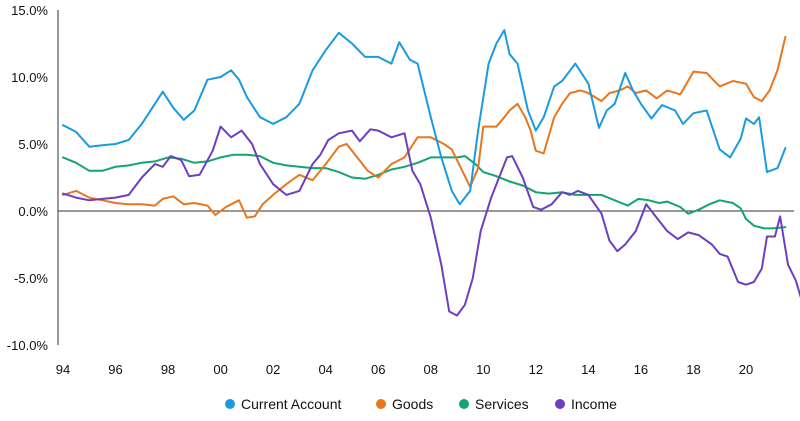 The height and width of the screenshot is (421, 800). Describe the element at coordinates (594, 404) in the screenshot. I see `legend-label-income: Income` at that location.